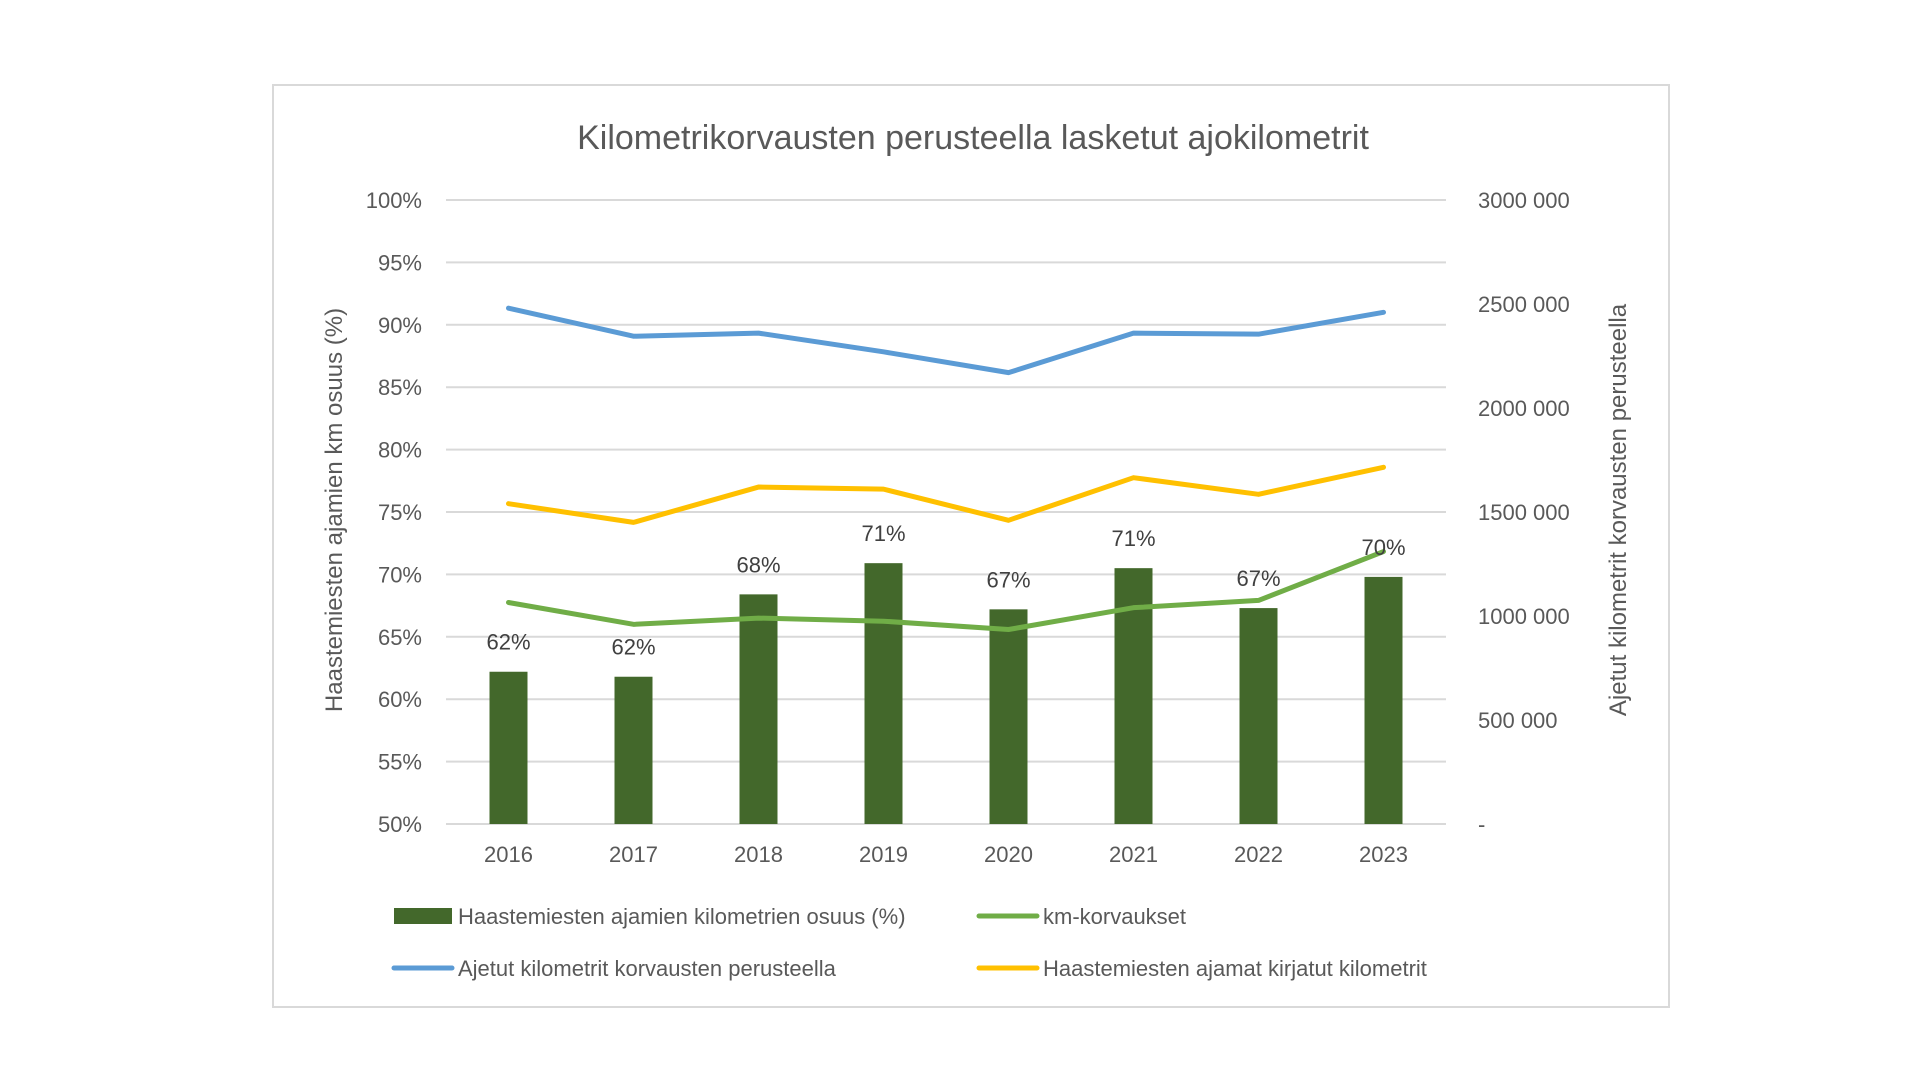 This screenshot has height=1080, width=1920. I want to click on y-right-tick-label: 2500 000, so click(1524, 304).